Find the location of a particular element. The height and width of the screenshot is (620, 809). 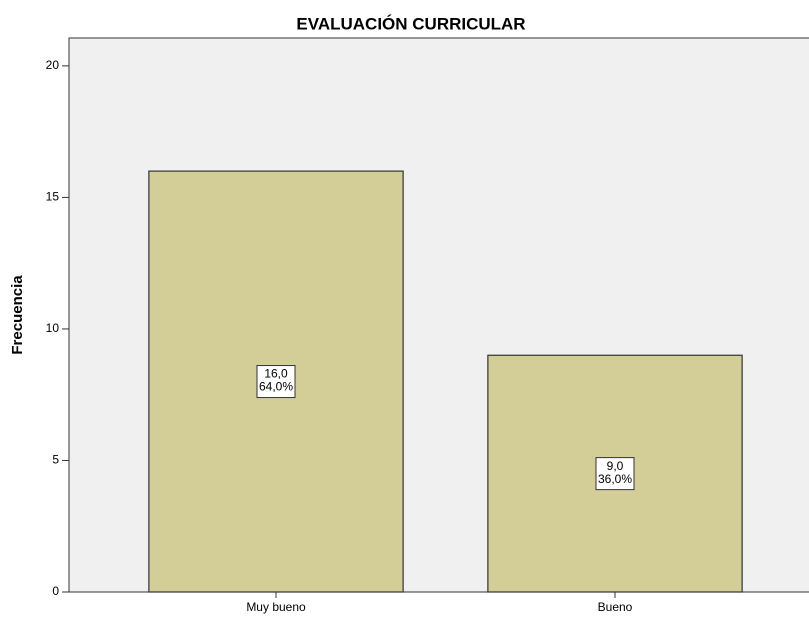

y-tick-label: 5 is located at coordinates (55, 460).